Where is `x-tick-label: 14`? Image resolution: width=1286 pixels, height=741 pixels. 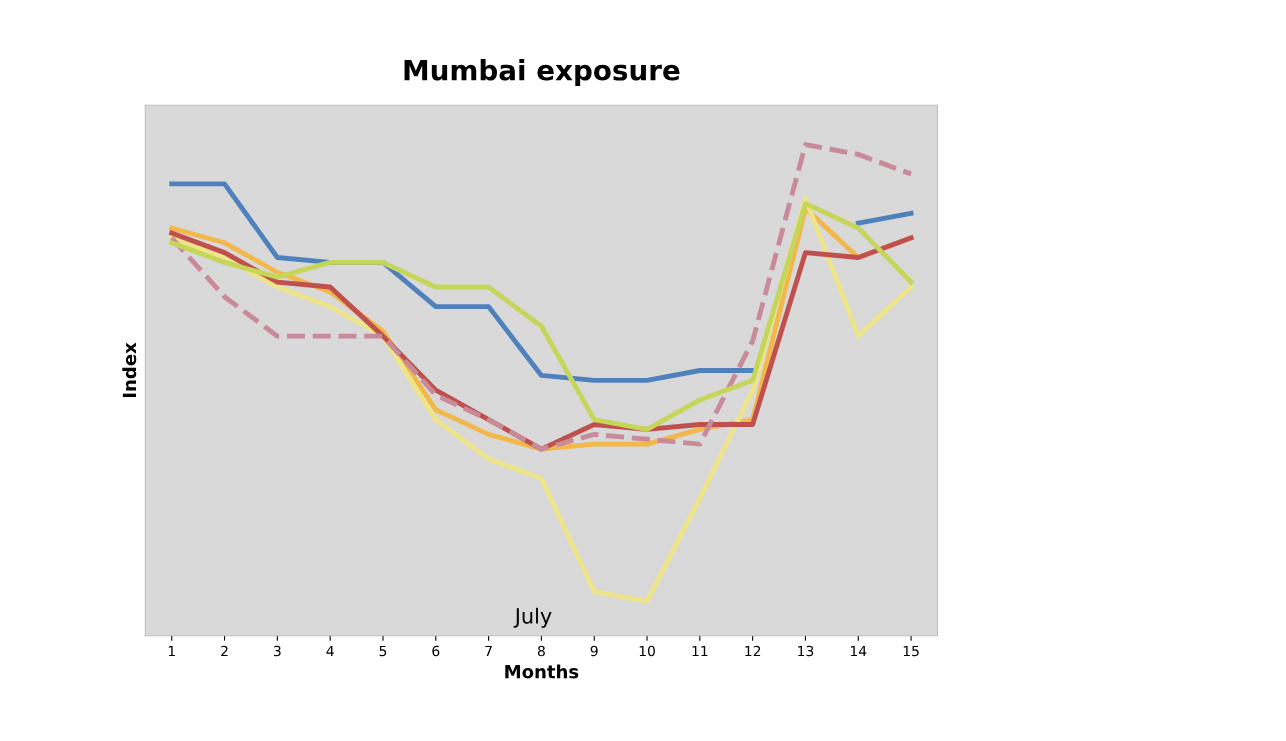 x-tick-label: 14 is located at coordinates (858, 651).